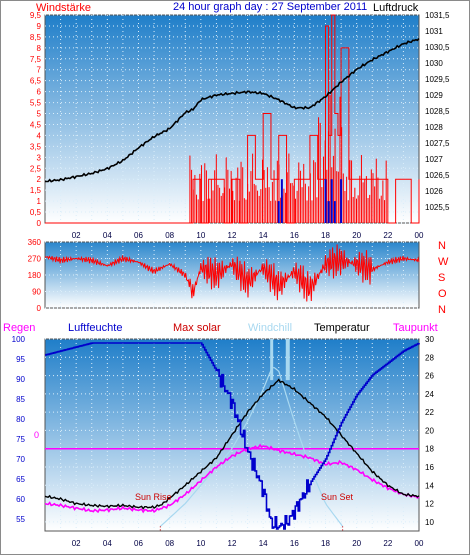  Describe the element at coordinates (232, 478) in the screenshot. I see `dewpoint-line` at that location.